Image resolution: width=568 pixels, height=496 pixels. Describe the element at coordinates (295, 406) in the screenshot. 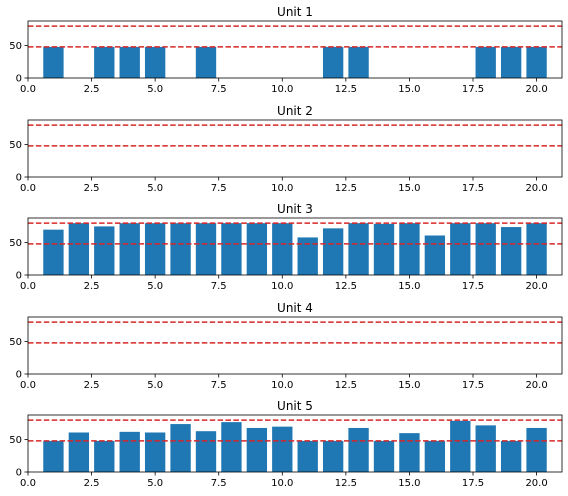

I see `subplot-title: Unit 5` at that location.